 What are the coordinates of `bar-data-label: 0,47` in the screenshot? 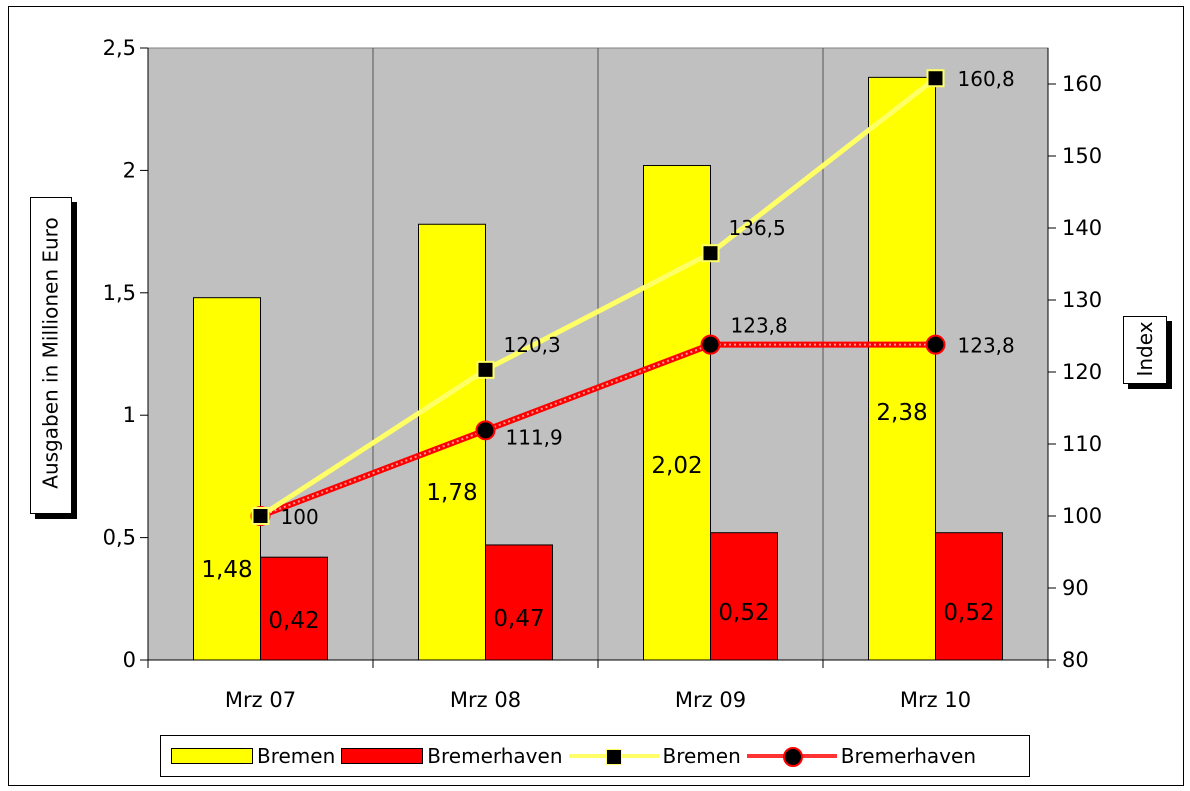 It's located at (518, 619).